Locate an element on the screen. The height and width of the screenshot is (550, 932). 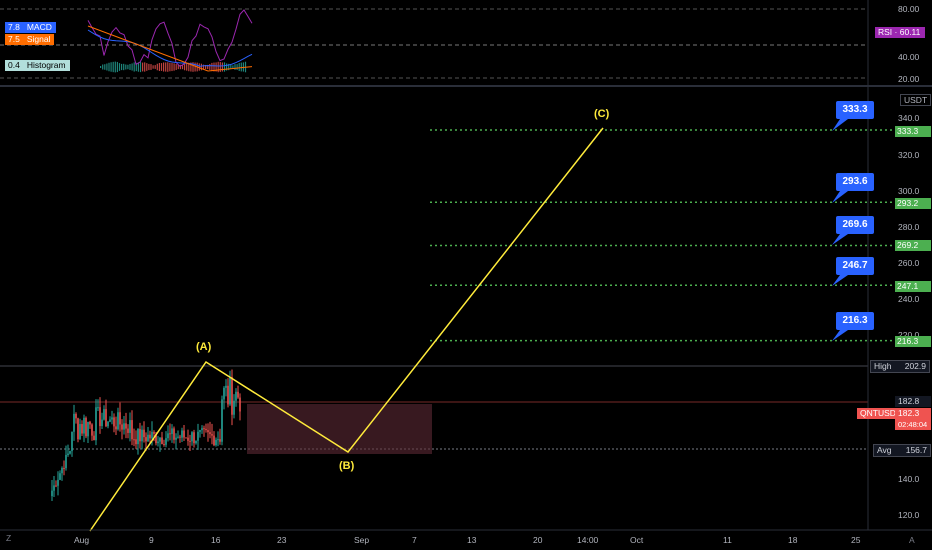
signal-value: 7.5 is located at coordinates (14, 39).